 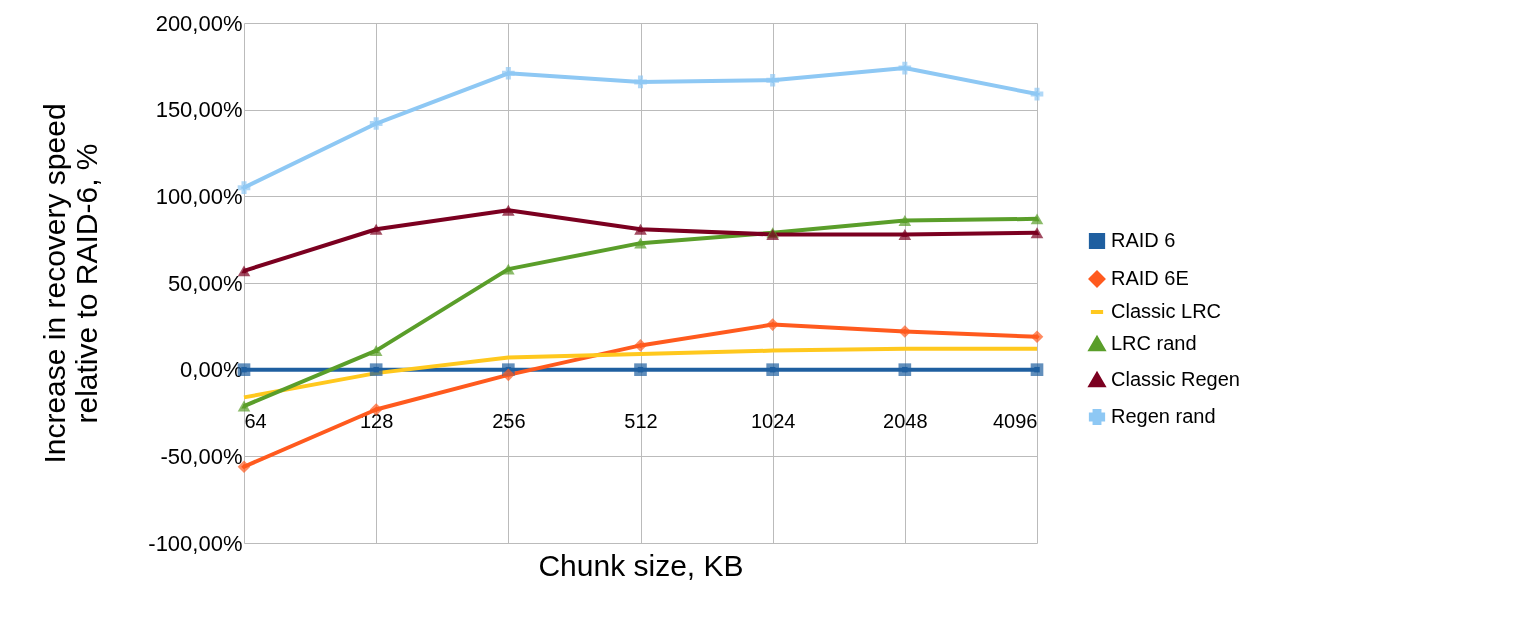 I want to click on x-axis-title: Chunk size, KB, so click(x=641, y=565).